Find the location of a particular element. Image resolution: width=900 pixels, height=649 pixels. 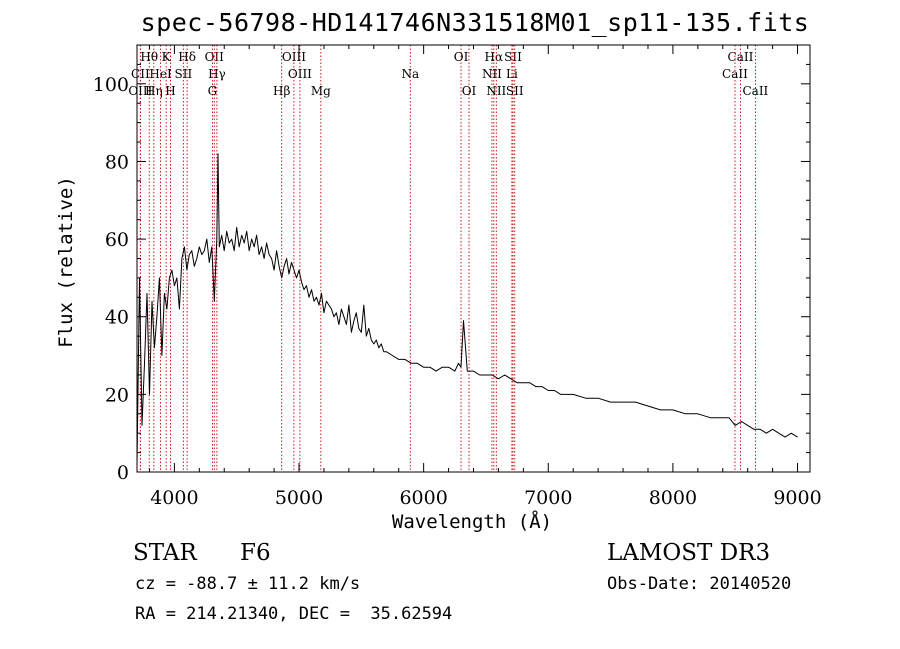

y-tick-label-0: 0 is located at coordinates (123, 473).